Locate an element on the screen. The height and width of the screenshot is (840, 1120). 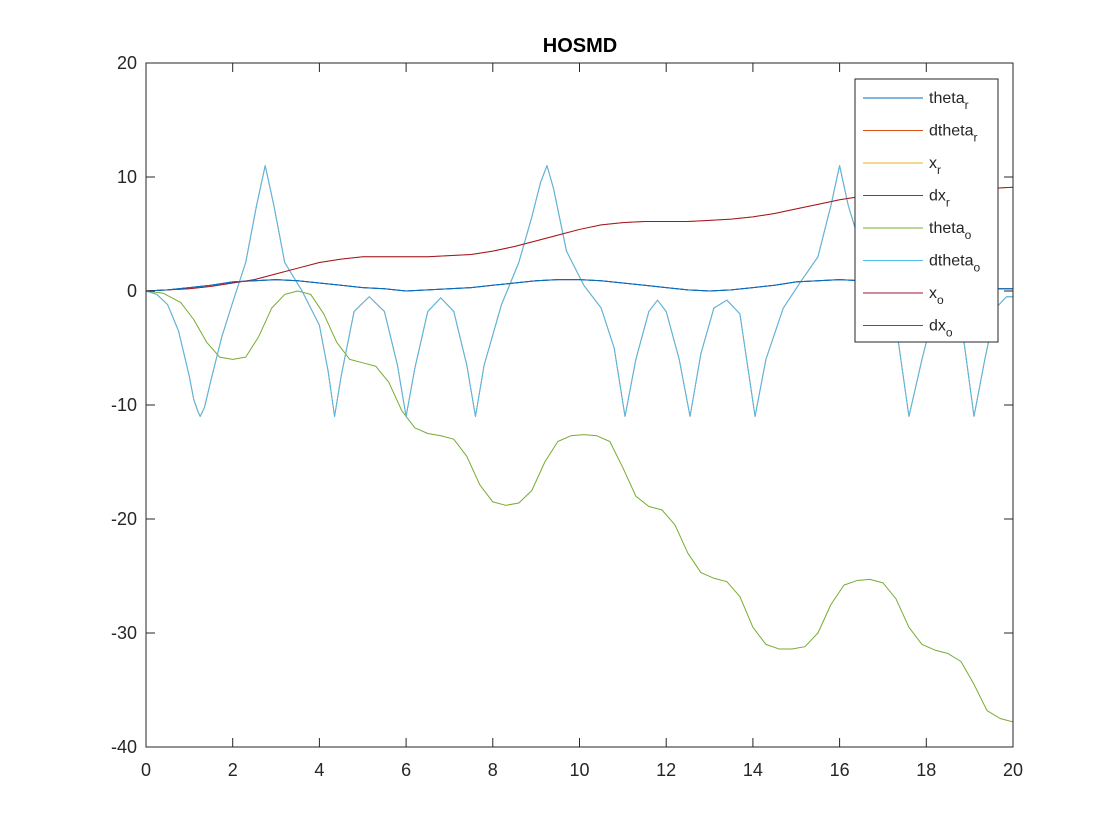
legend: thetar dthetar xr dxr thetao dthetao xo dxo is located at coordinates (926, 210).